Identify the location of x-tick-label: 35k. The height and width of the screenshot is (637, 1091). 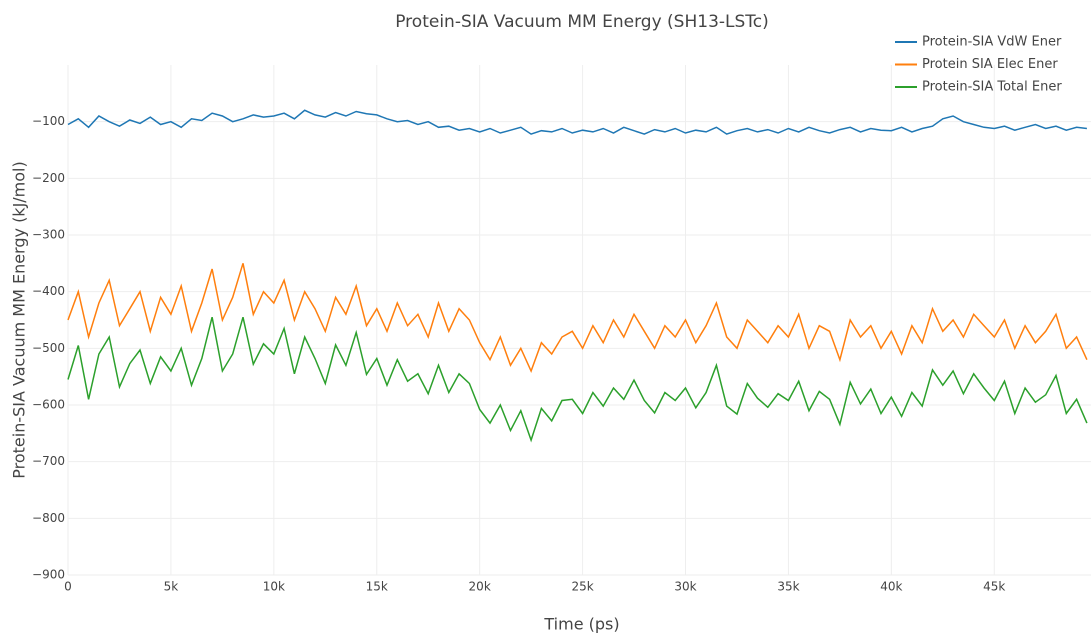
(788, 587).